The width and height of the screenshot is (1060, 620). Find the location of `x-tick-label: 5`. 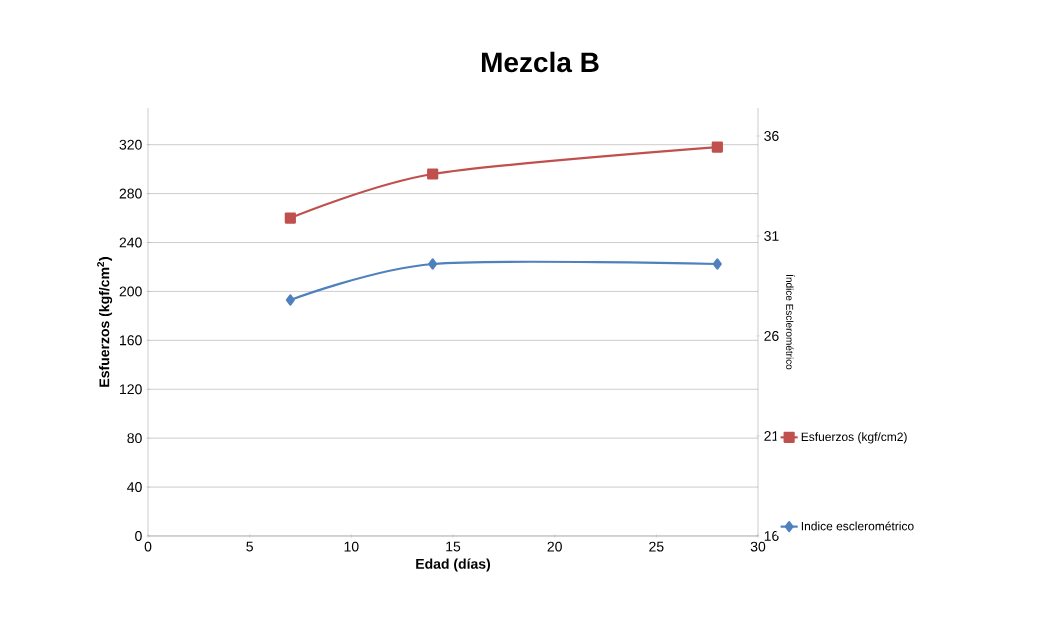

x-tick-label: 5 is located at coordinates (249, 546).